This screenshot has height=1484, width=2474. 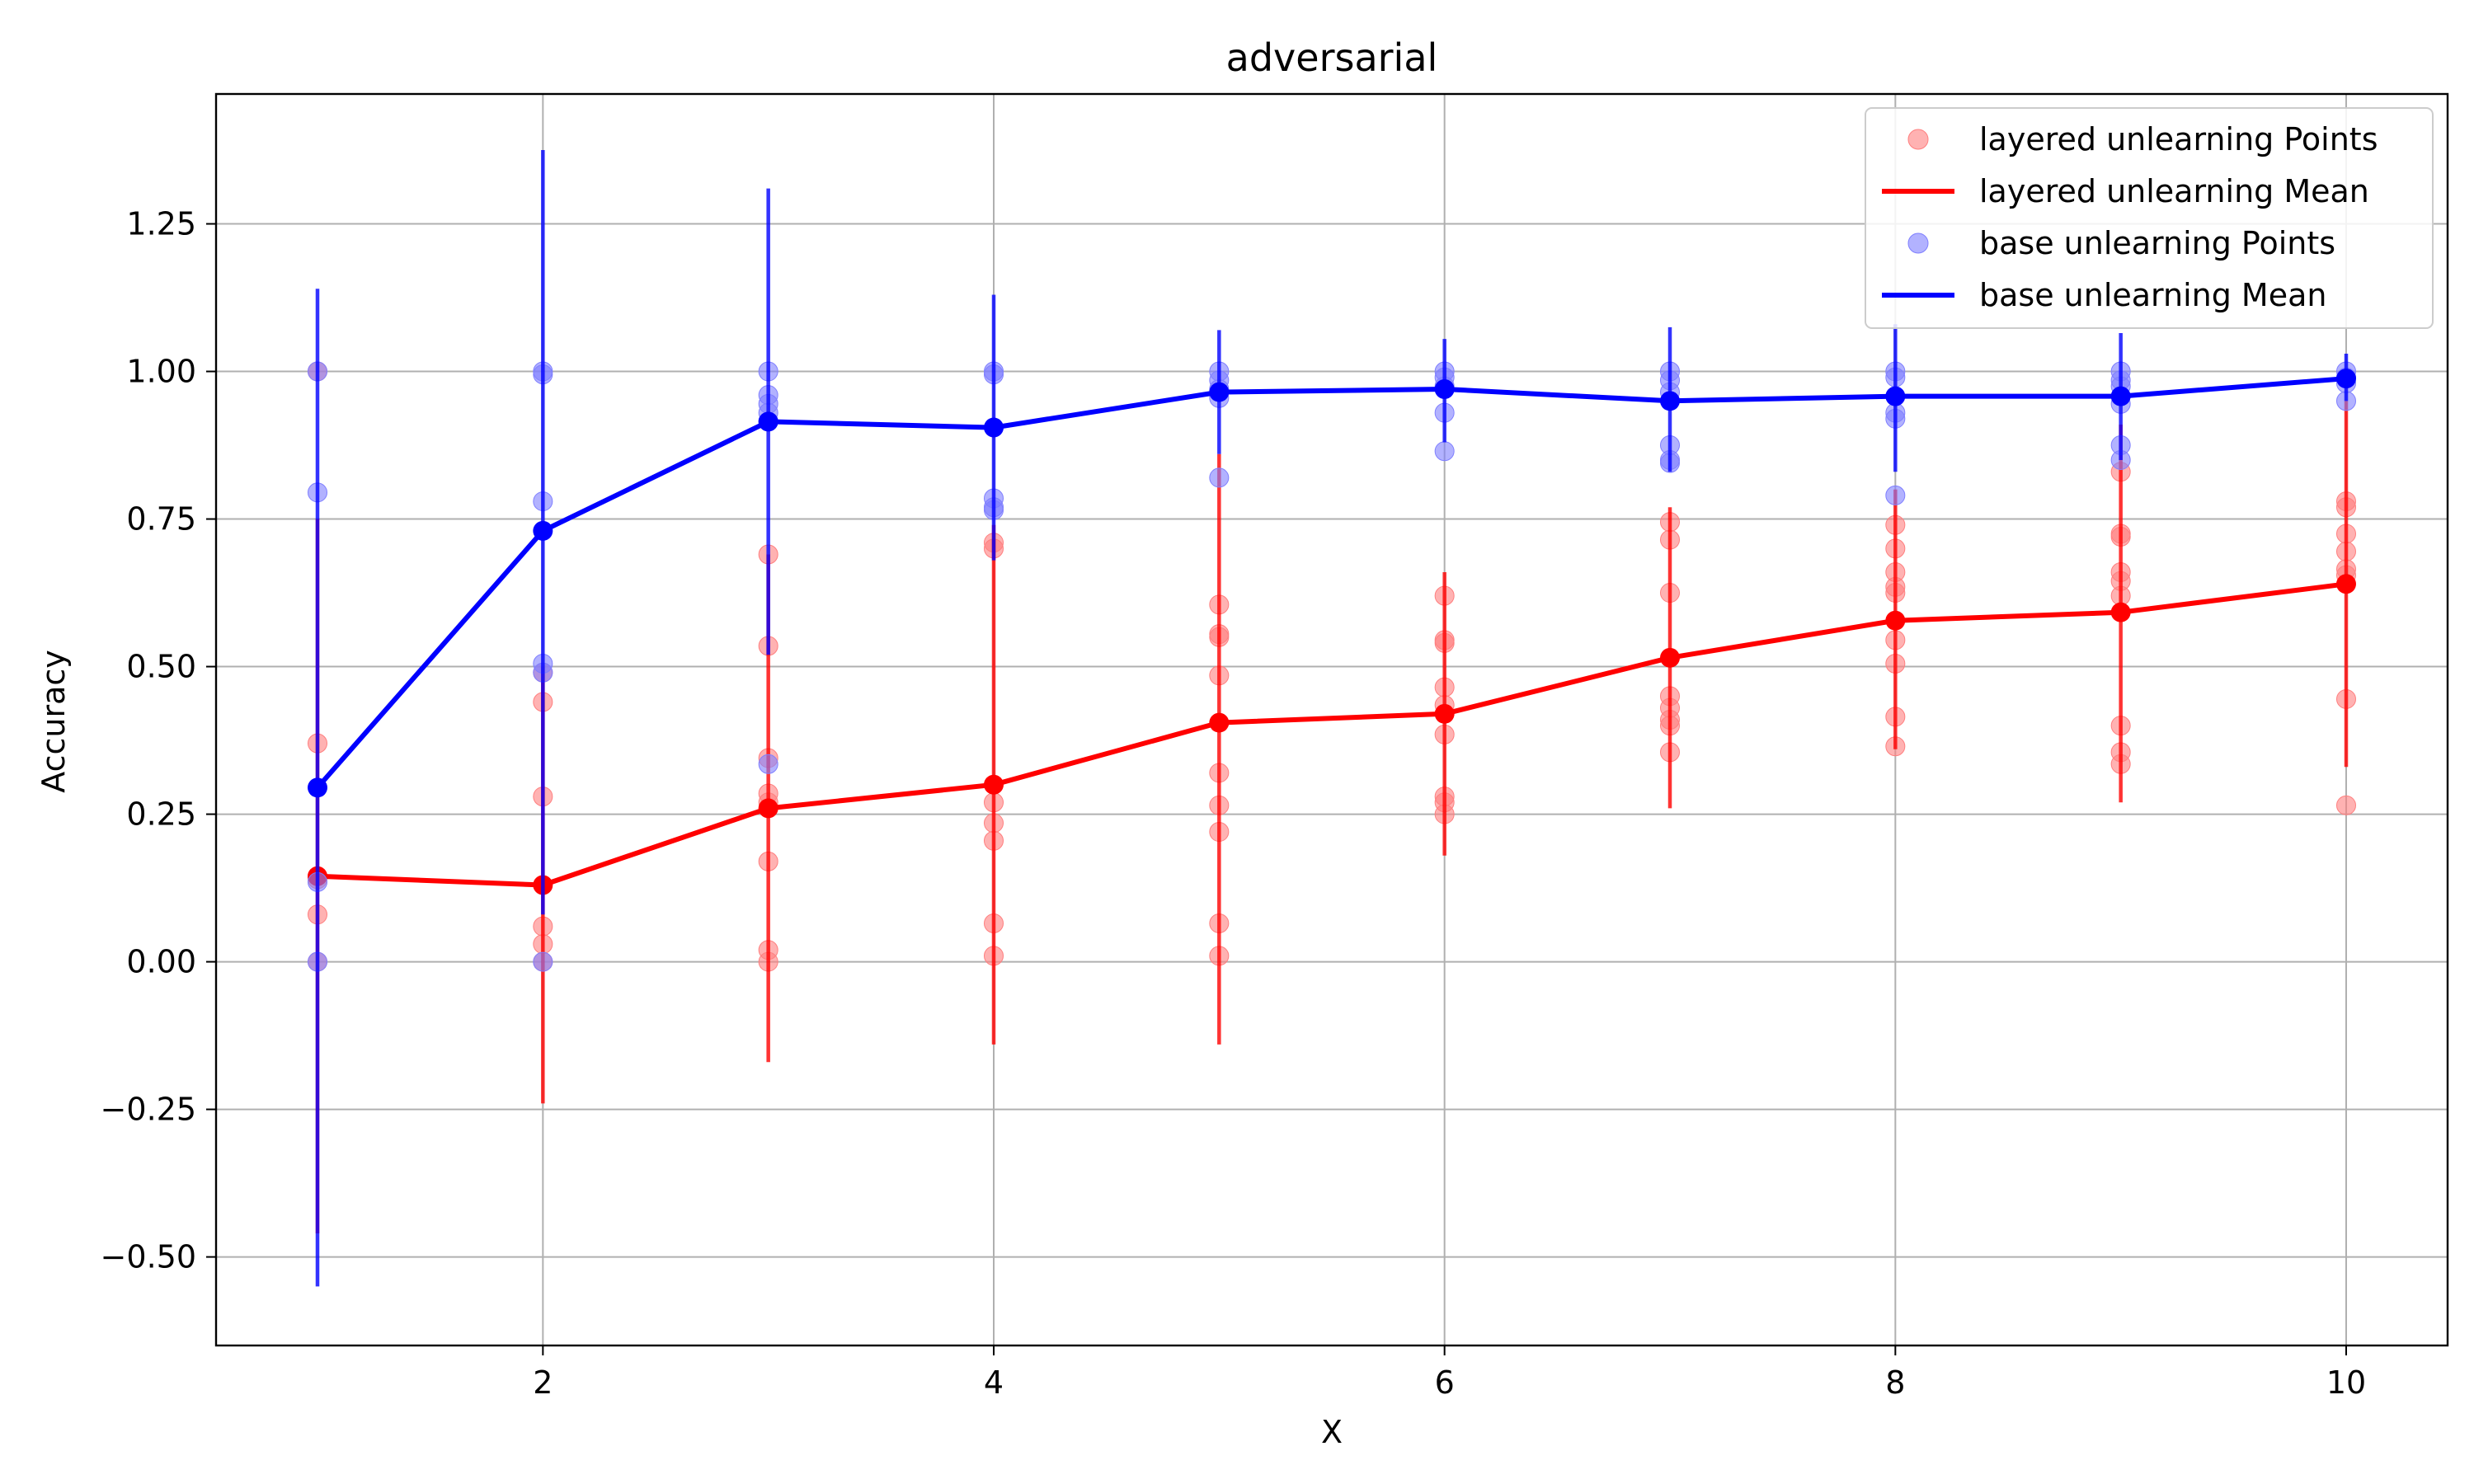 I want to click on y-axis-label: Accuracy, so click(x=53, y=721).